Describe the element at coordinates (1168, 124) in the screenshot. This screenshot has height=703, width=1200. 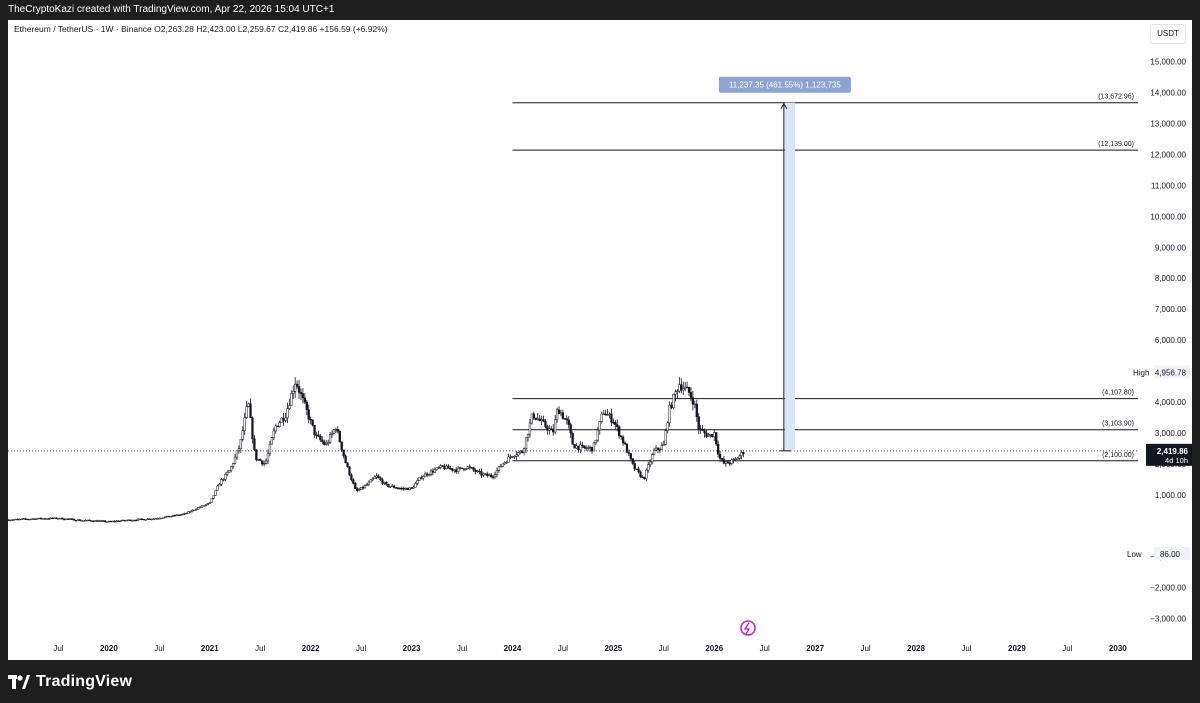
I see `y-tick-label: 13,000.00` at that location.